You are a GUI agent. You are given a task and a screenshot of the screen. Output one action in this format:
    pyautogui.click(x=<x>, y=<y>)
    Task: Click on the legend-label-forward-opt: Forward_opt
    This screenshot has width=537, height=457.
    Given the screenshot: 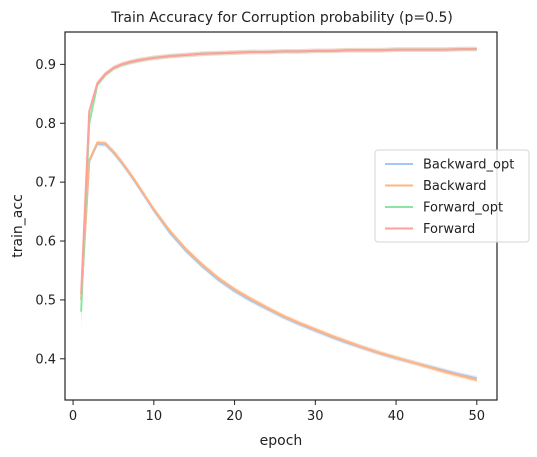 What is the action you would take?
    pyautogui.click(x=463, y=208)
    